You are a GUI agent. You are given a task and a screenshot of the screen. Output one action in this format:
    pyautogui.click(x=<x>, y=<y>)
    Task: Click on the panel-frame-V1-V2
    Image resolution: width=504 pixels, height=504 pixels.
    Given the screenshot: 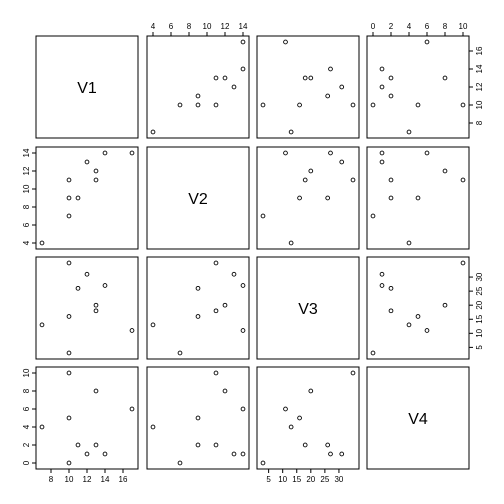 What is the action you would take?
    pyautogui.click(x=198, y=87)
    